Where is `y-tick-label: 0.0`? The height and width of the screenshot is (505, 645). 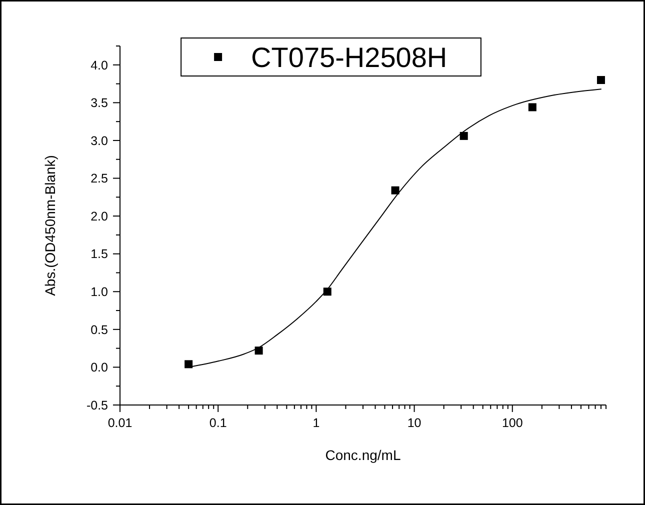
y-tick-label: 0.0 is located at coordinates (99, 367).